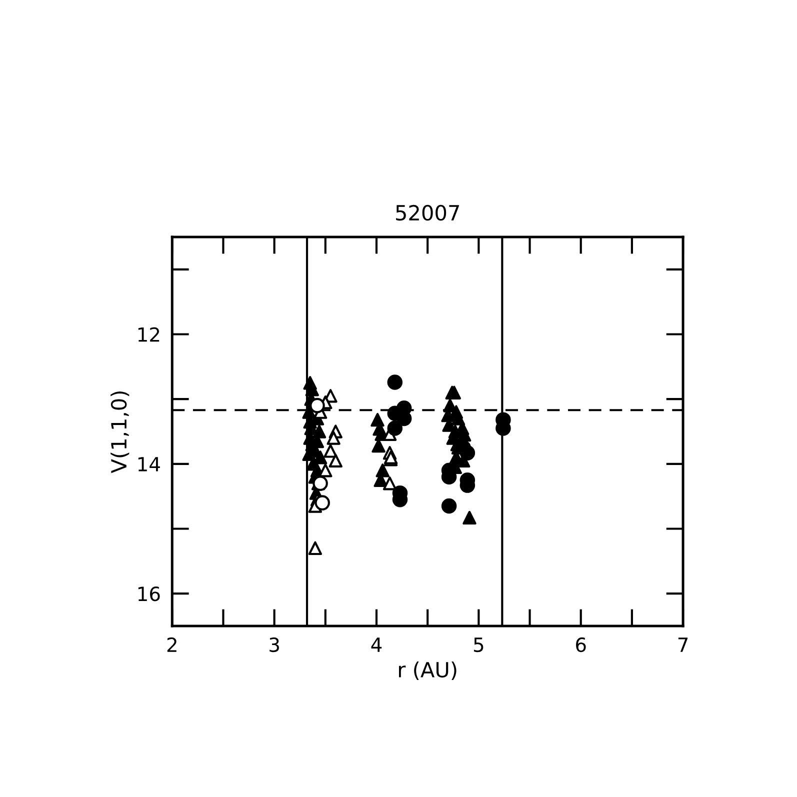 This screenshot has width=797, height=797. What do you see at coordinates (149, 464) in the screenshot?
I see `y-tick-label: 14` at bounding box center [149, 464].